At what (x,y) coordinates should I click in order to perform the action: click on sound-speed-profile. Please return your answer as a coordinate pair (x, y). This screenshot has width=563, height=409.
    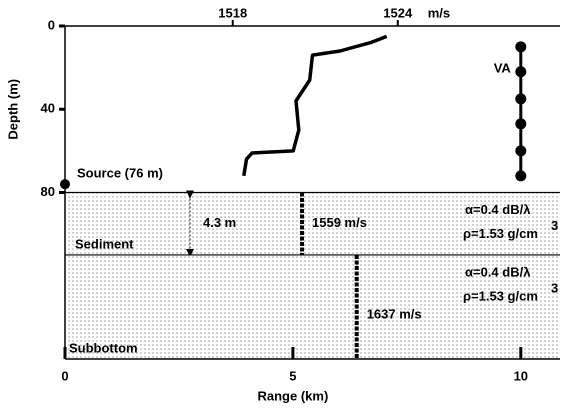
    Looking at the image, I should click on (315, 105).